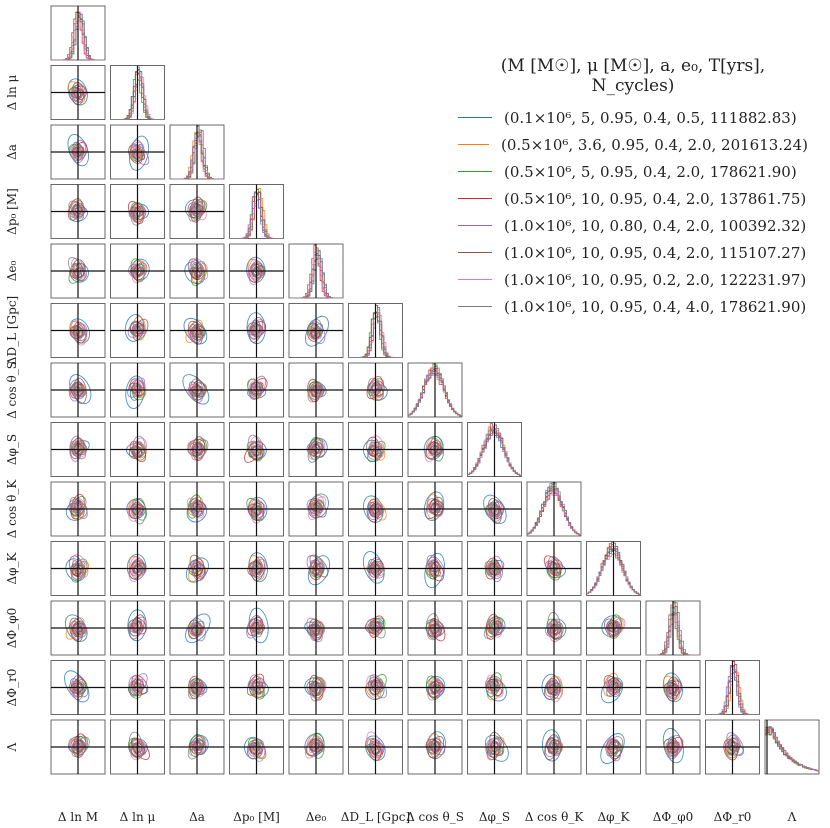 This screenshot has width=830, height=828. I want to click on legend-item: (1.0×10⁶, 10, 0.95, 0.2, 2.0, 122231.97), so click(633, 279).